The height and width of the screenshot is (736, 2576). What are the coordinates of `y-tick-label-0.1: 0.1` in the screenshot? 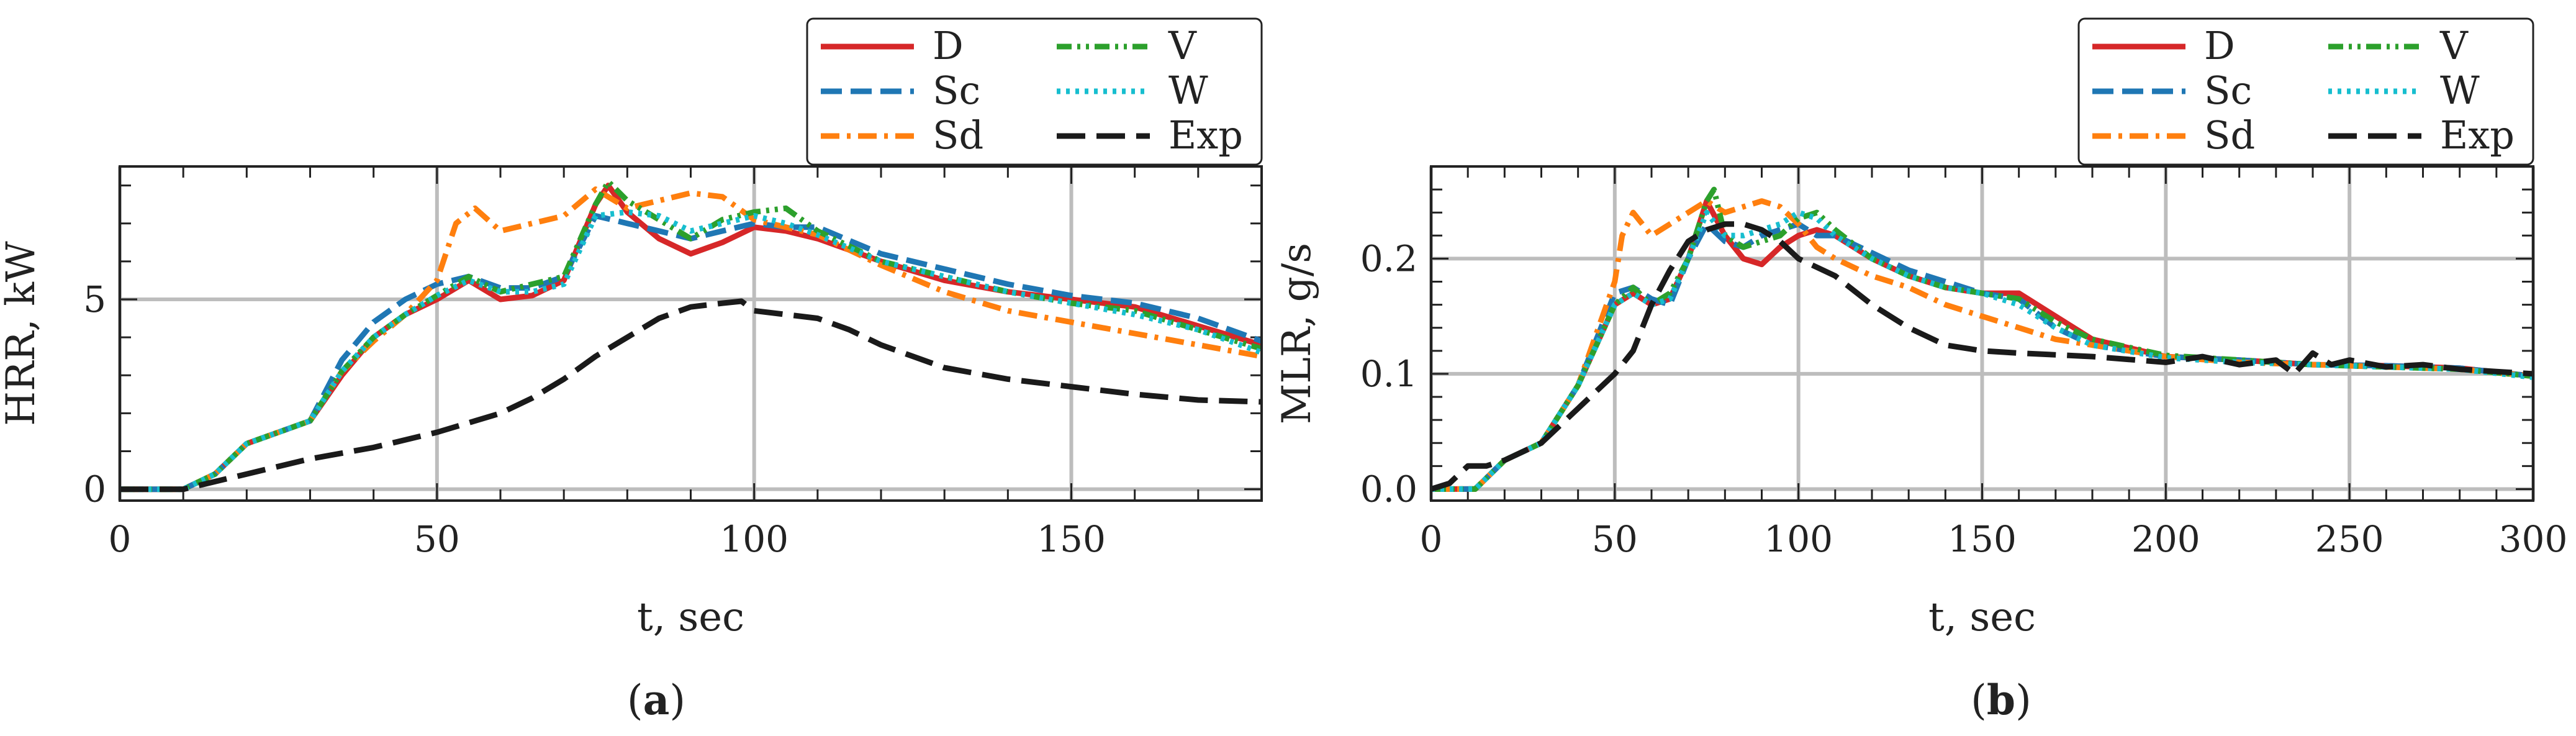 It's located at (1388, 374).